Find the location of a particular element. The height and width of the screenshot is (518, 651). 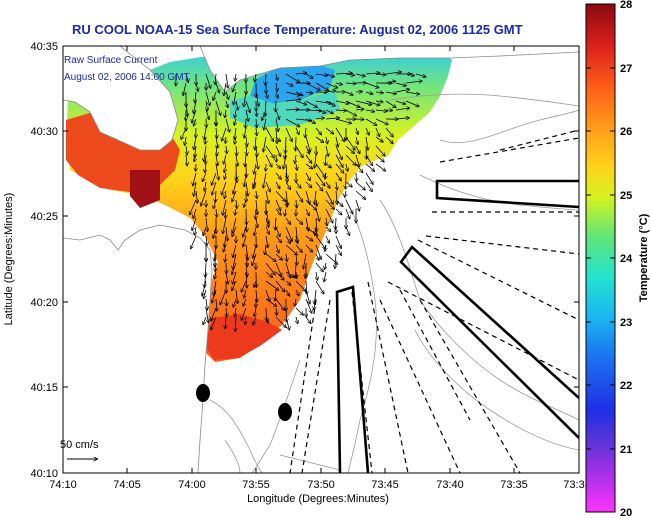

colorbar-tick: 27 is located at coordinates (626, 69).